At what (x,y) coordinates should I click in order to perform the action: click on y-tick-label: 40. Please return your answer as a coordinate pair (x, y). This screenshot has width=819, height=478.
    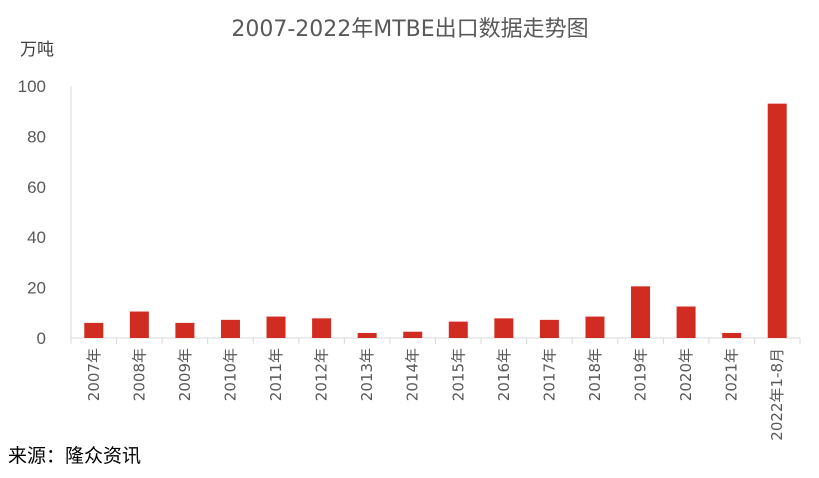
    Looking at the image, I should click on (36, 237).